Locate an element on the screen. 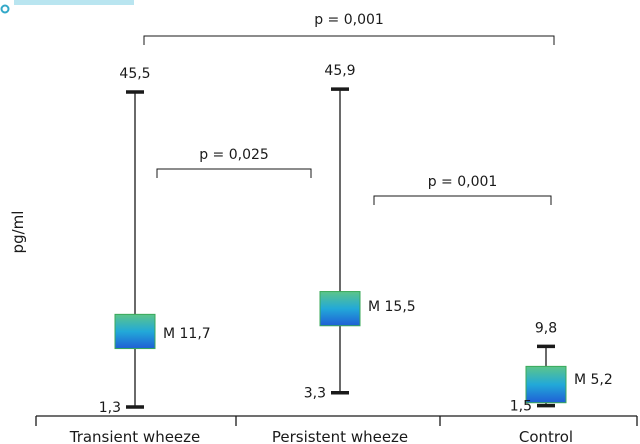  header-cropped-text is located at coordinates (74, 2).